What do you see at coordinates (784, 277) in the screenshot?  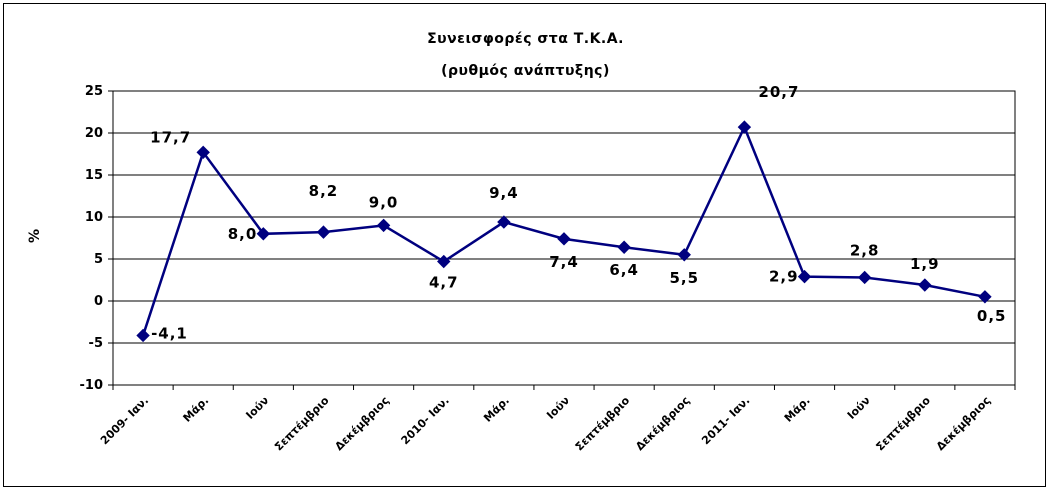 I see `data-label: 2,9` at bounding box center [784, 277].